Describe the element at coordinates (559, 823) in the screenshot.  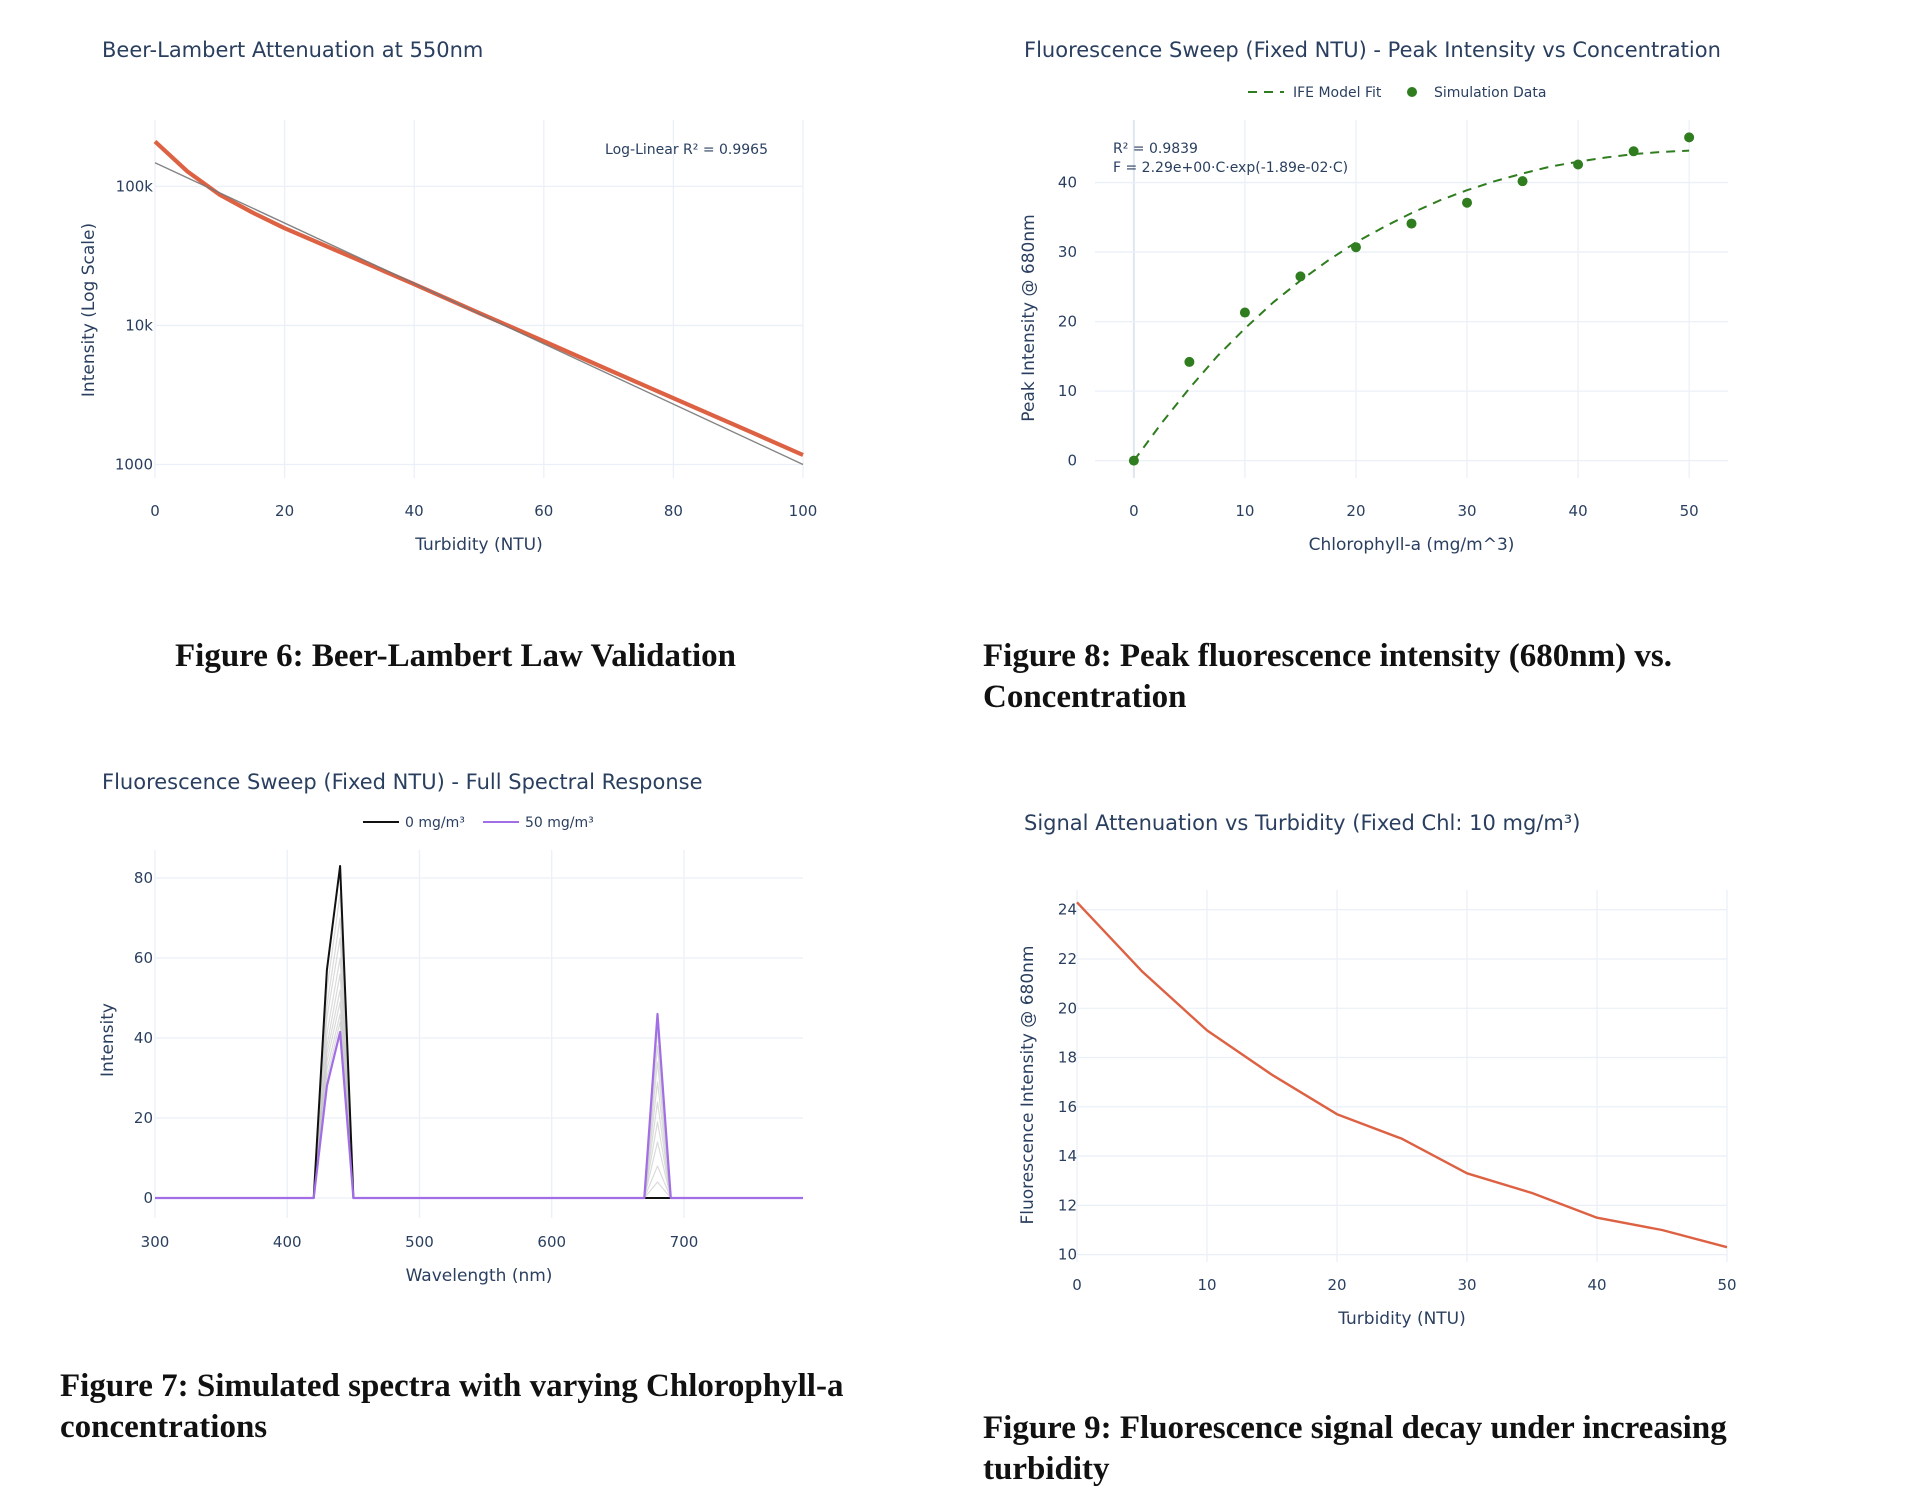
I see `legend-label: 50 mg/m³` at that location.